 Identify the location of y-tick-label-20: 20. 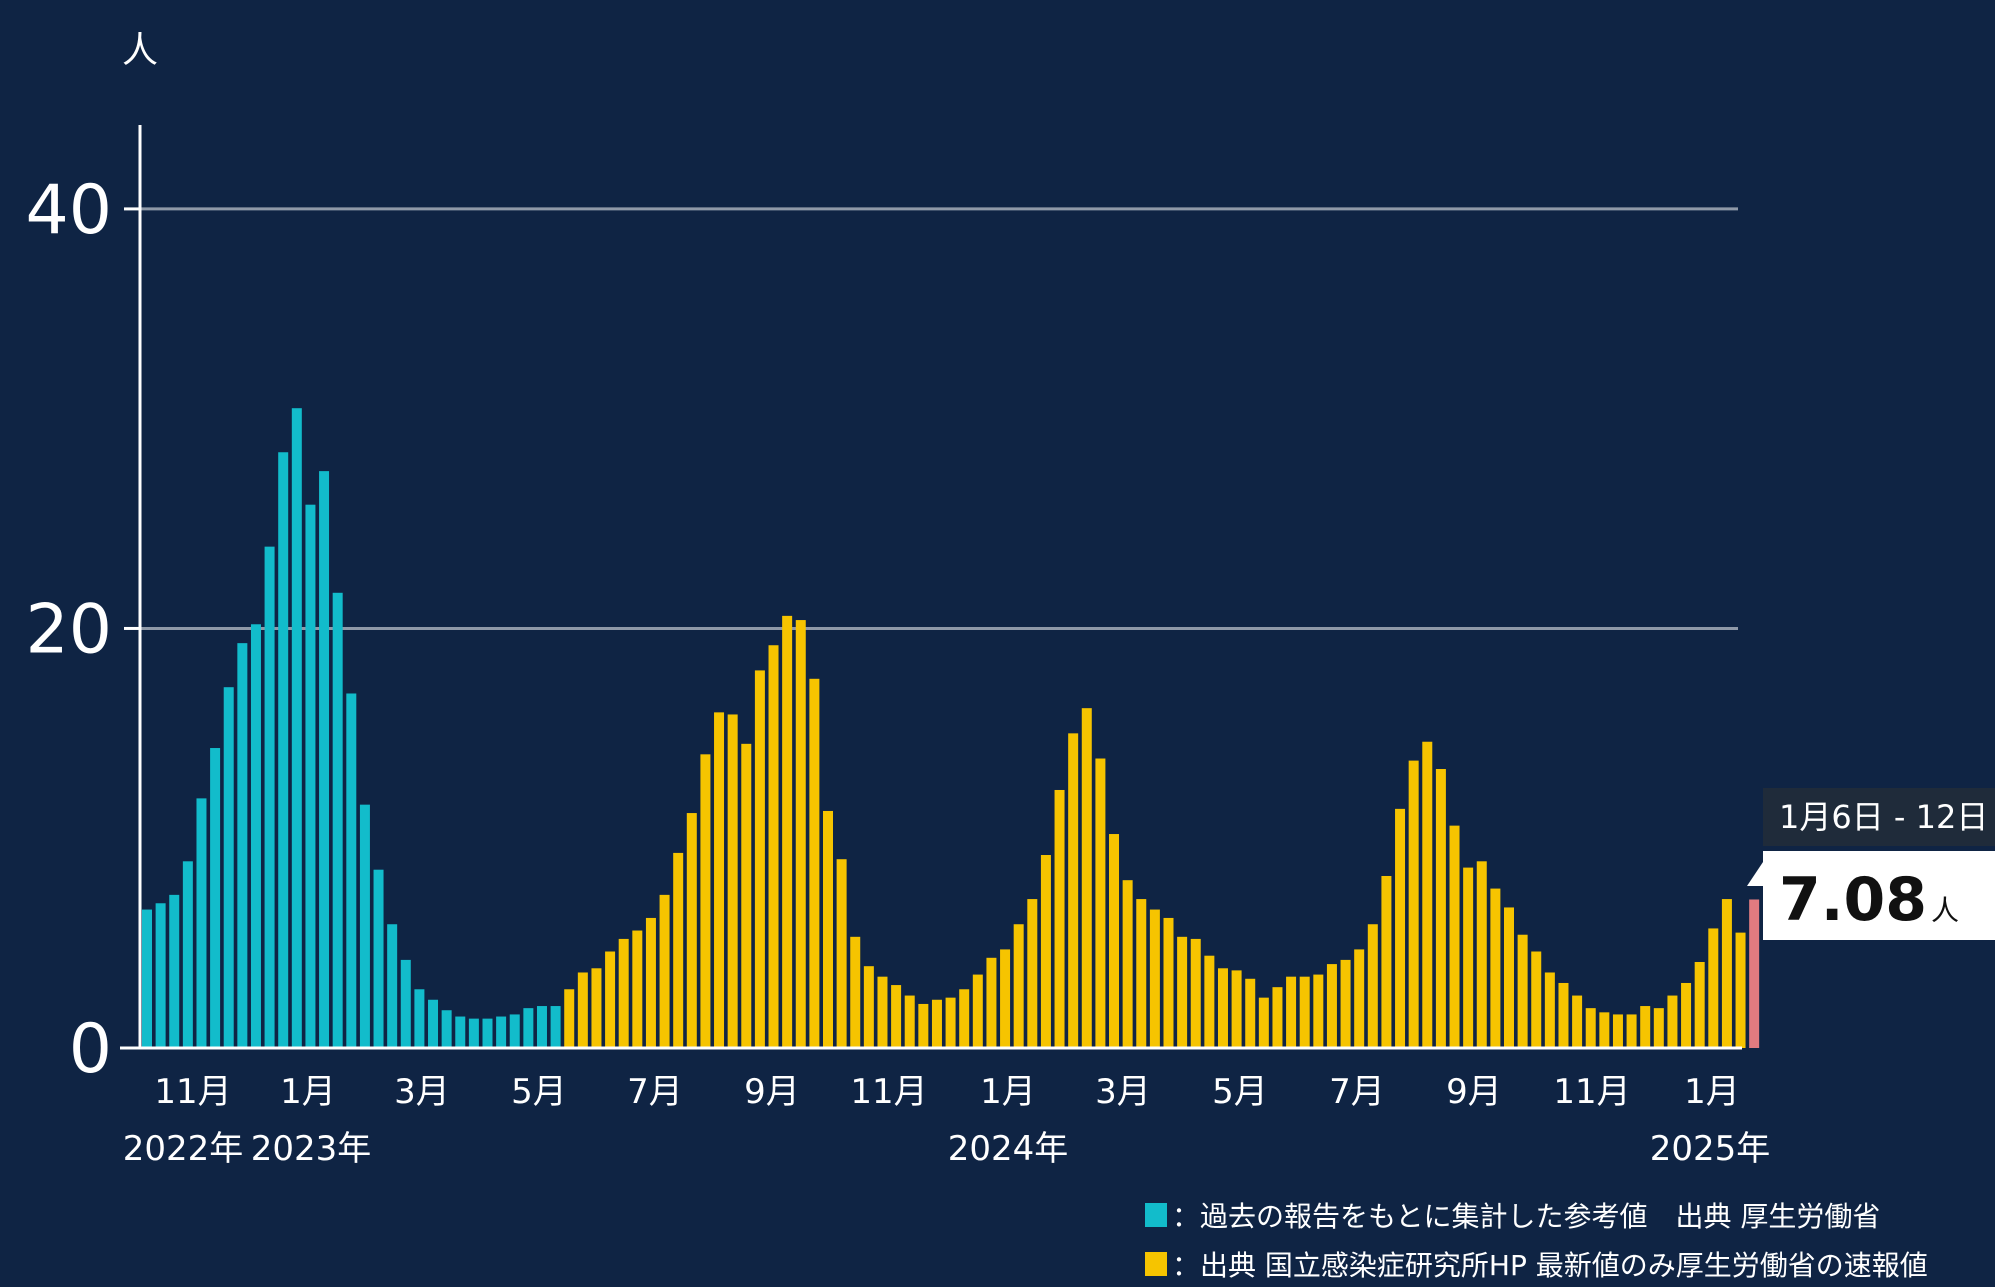
(68, 629).